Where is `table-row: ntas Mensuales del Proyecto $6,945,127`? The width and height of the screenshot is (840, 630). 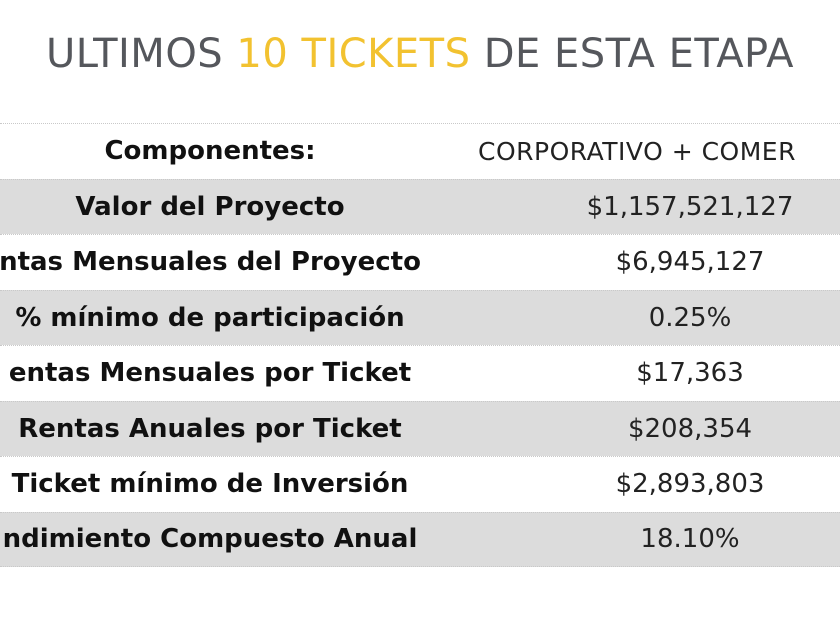 table-row: ntas Mensuales del Proyecto $6,945,127 is located at coordinates (420, 262).